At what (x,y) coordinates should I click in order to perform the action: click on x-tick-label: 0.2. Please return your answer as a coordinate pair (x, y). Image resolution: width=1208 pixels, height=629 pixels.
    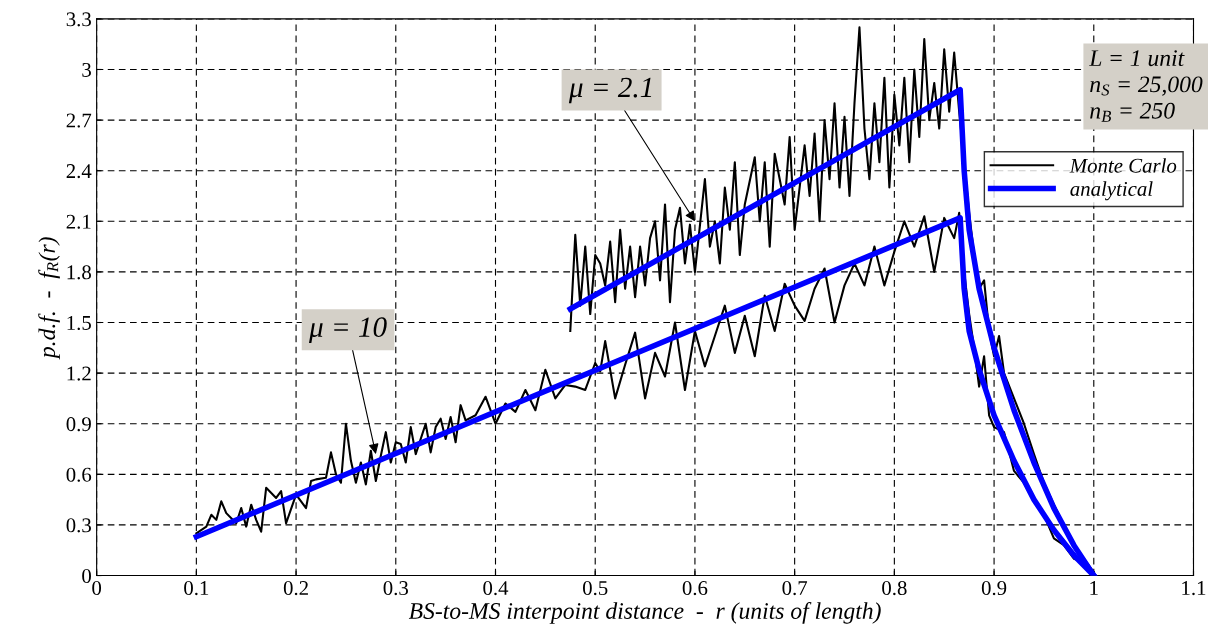
    Looking at the image, I should click on (295, 588).